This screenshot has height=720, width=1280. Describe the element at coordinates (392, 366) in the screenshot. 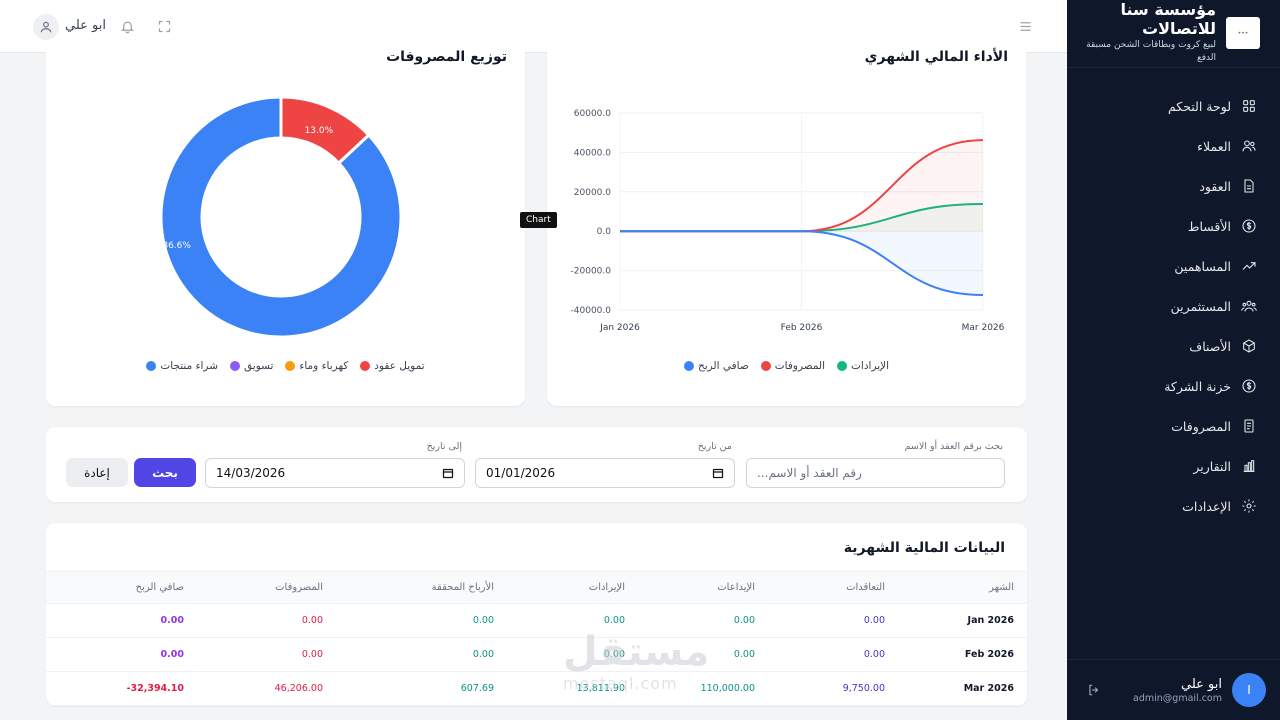

I see `expenses-legend-item: تمويل عقود` at that location.